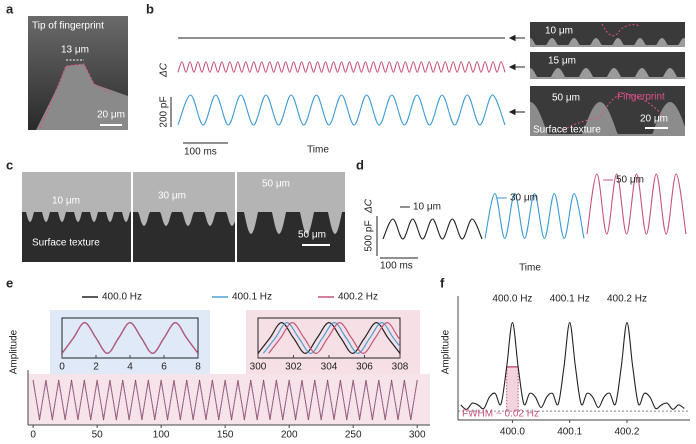 The height and width of the screenshot is (444, 696). What do you see at coordinates (75, 50) in the screenshot?
I see `image-label: 13 μm` at bounding box center [75, 50].